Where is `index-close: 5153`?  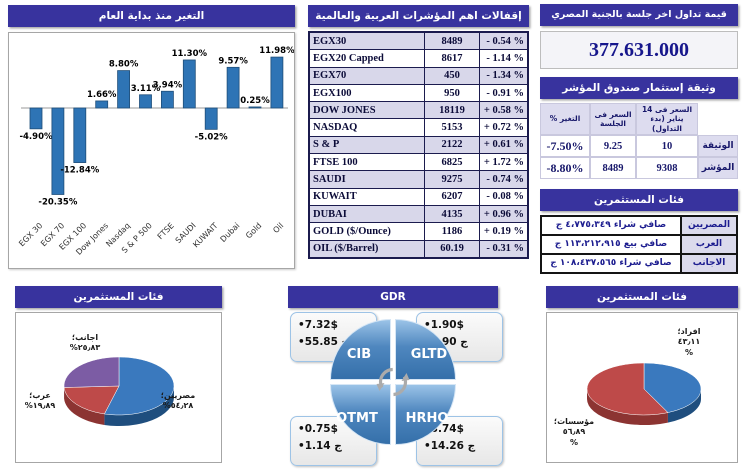 index-close: 5153 is located at coordinates (452, 127).